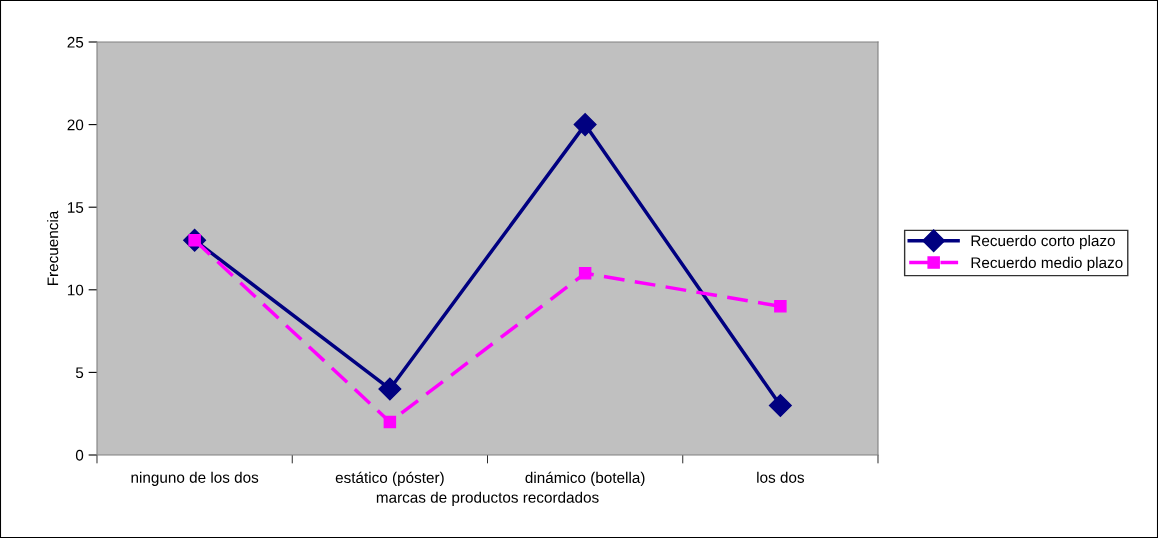  Describe the element at coordinates (389, 479) in the screenshot. I see `x-tick-label: estático (póster)` at that location.